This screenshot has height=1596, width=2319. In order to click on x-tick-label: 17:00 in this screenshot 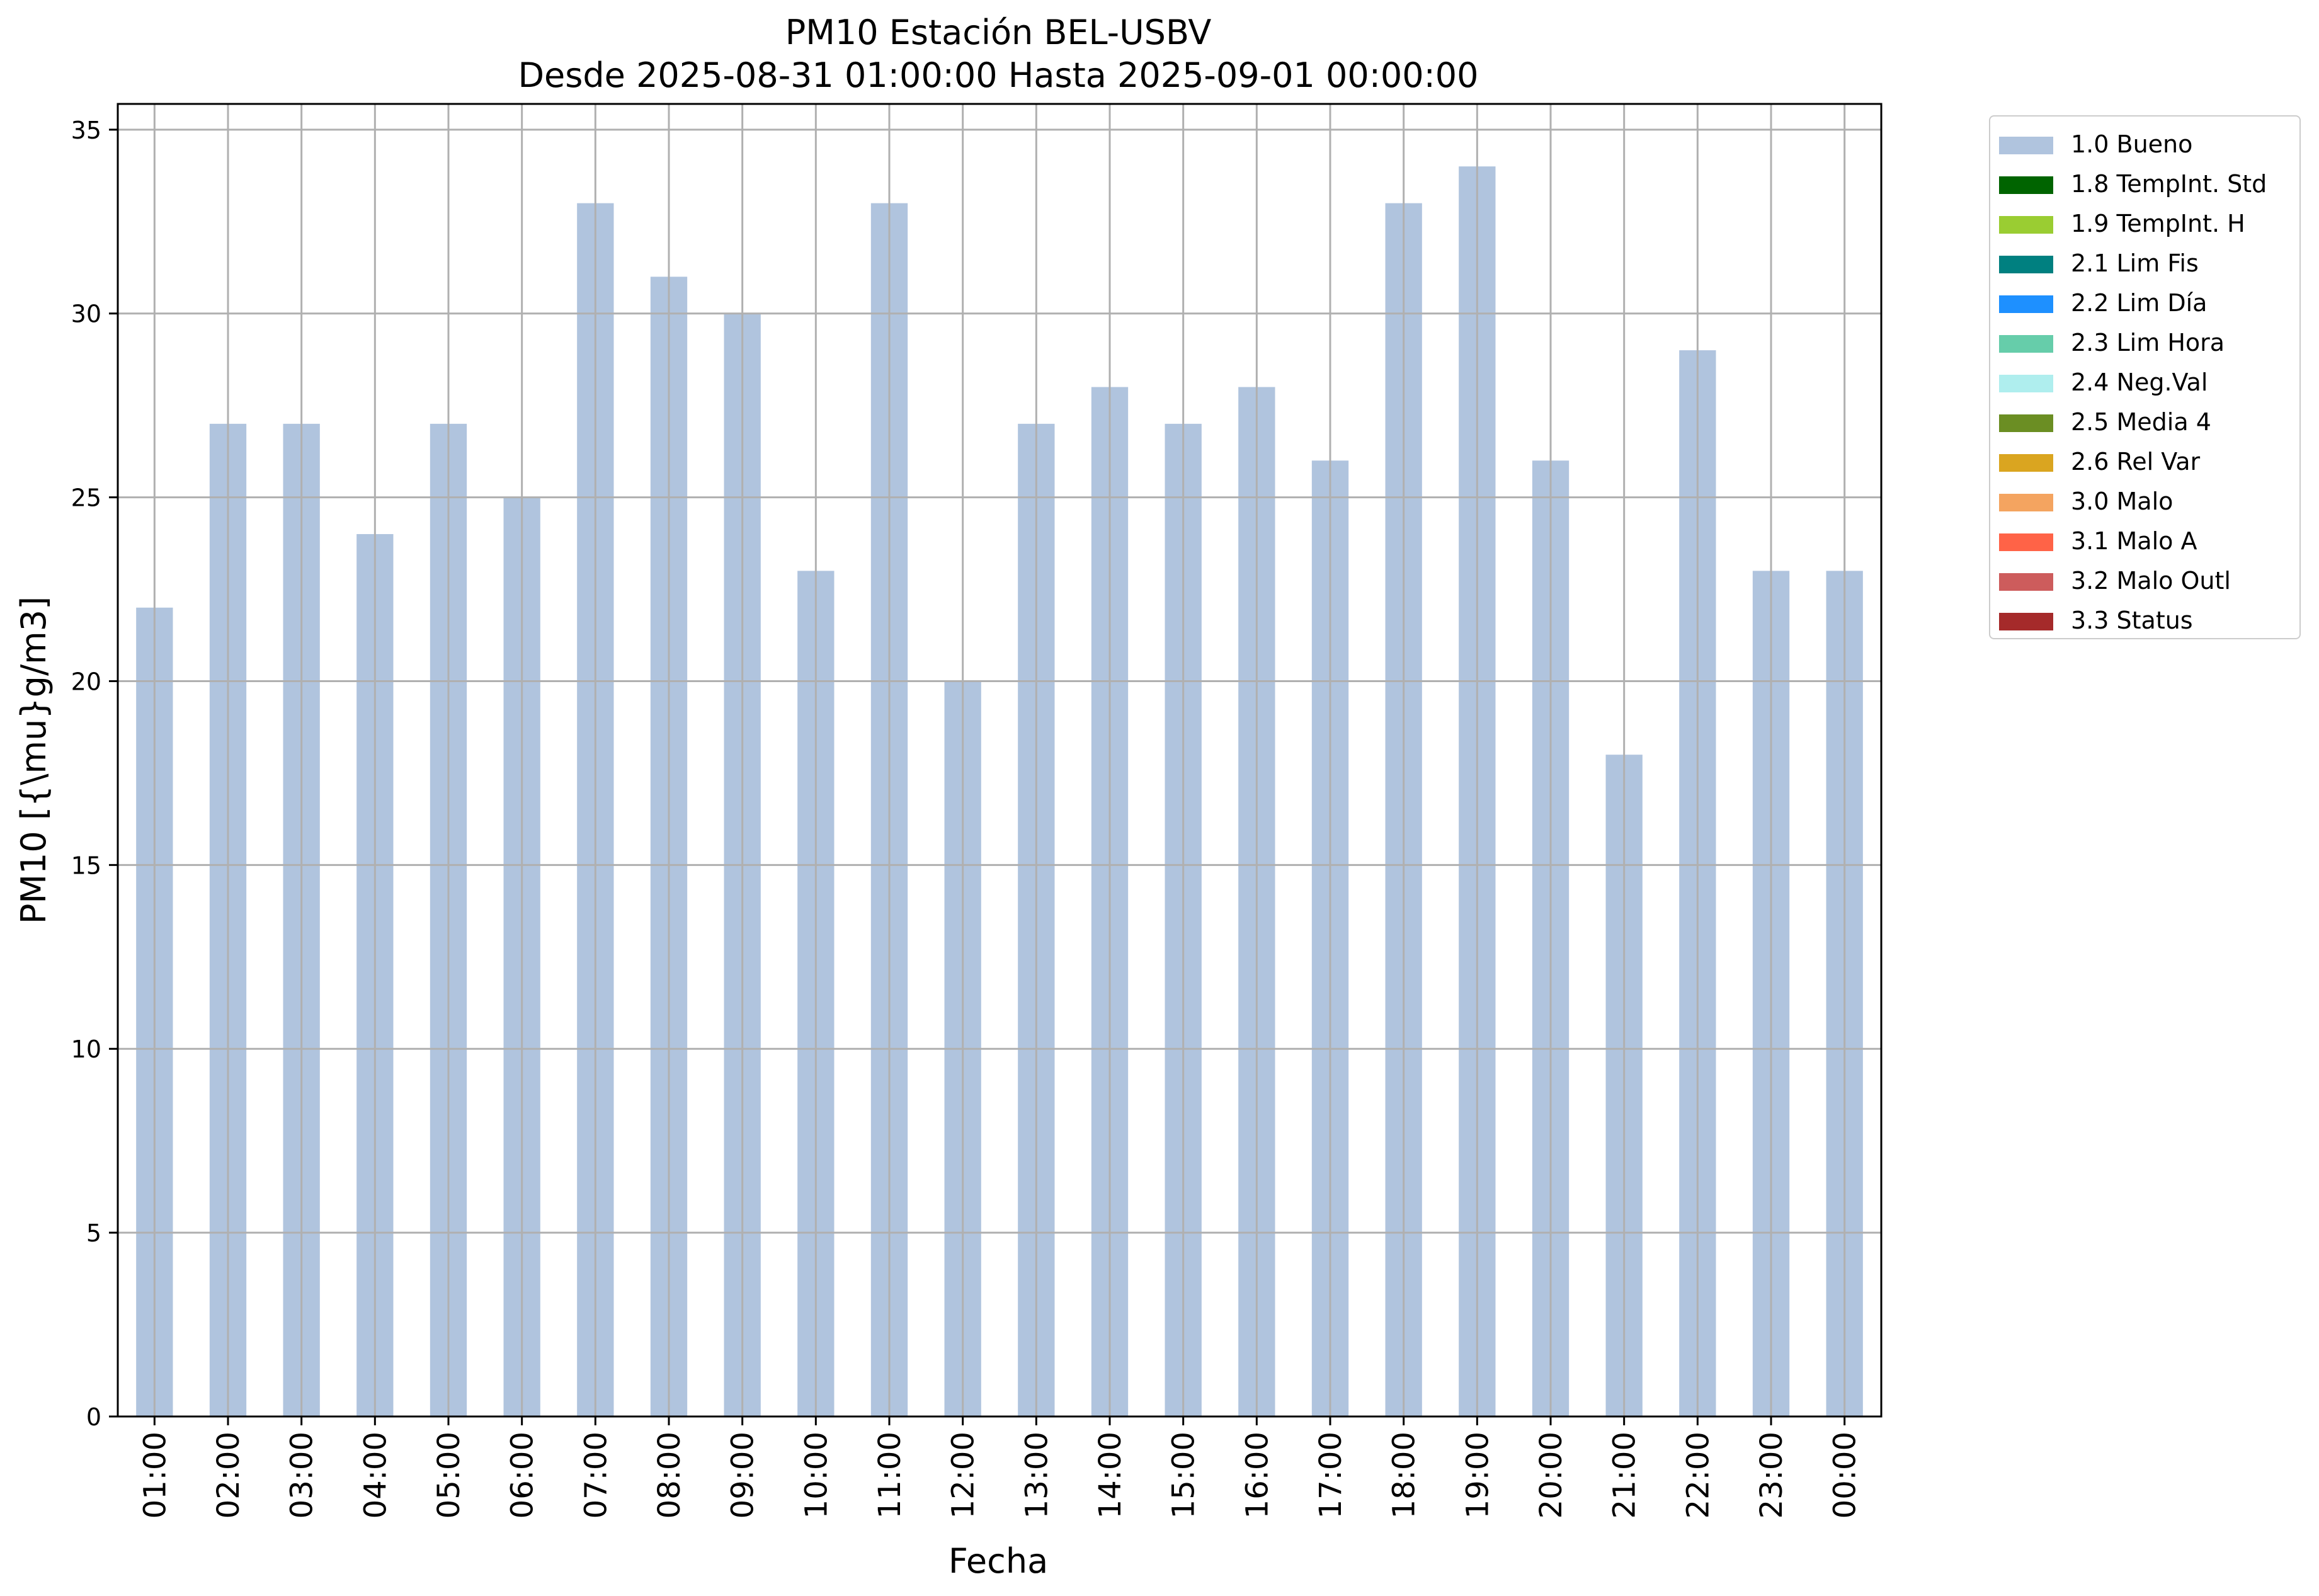, I will do `click(1330, 1475)`.